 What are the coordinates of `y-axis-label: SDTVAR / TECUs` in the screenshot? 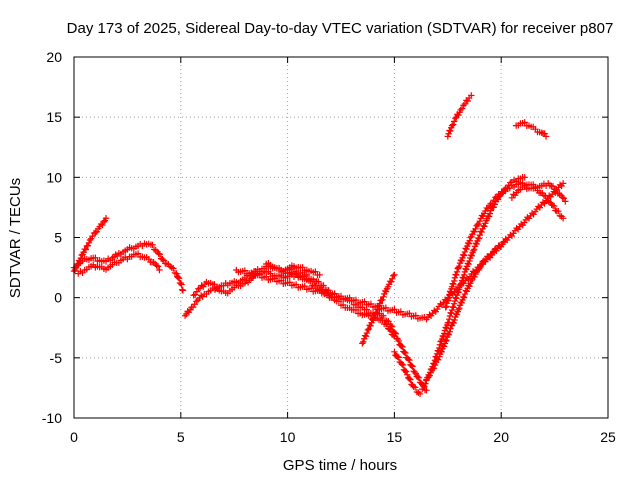 It's located at (15, 238).